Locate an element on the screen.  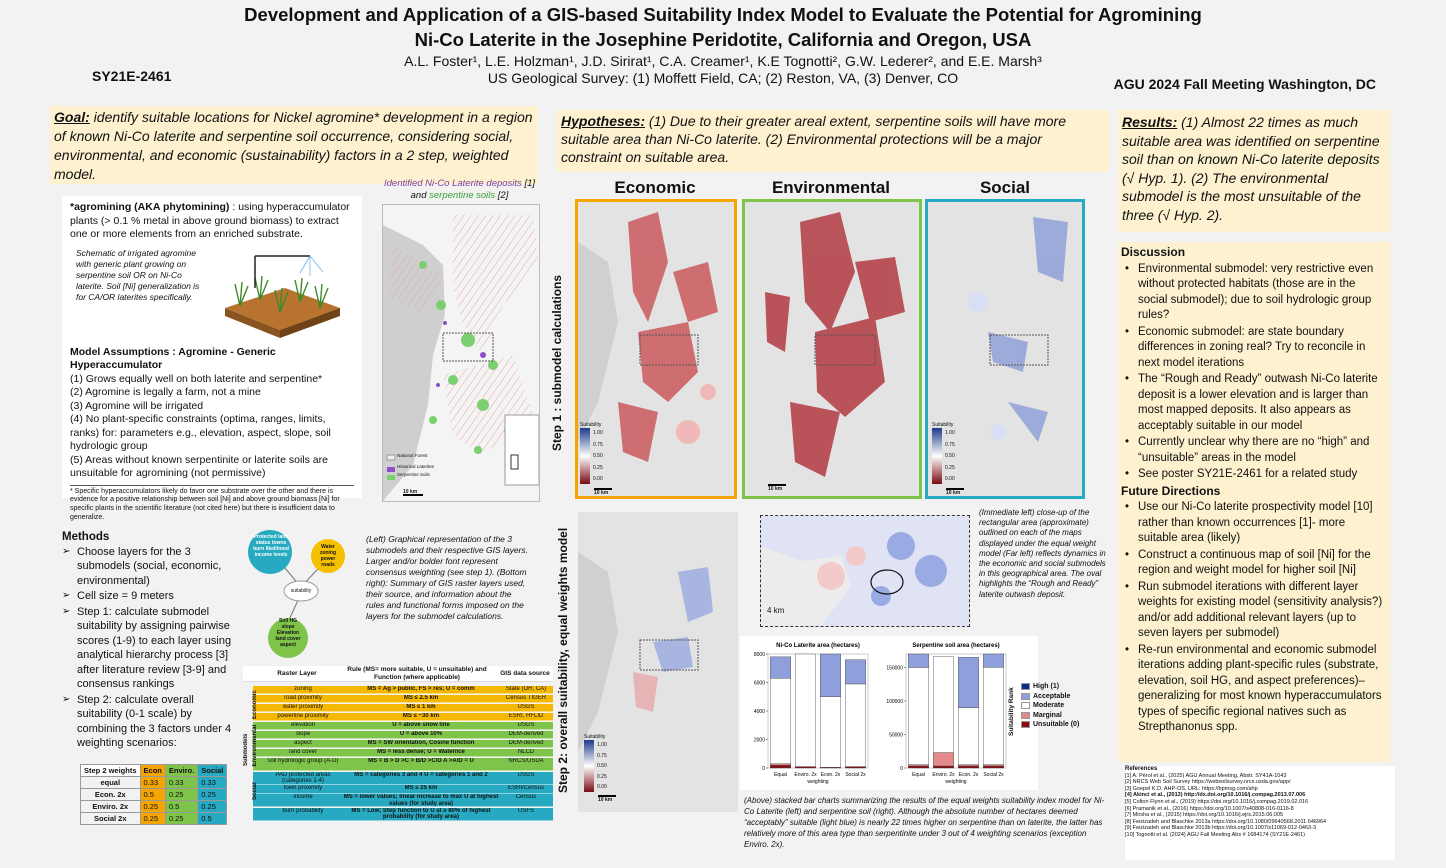
rank-label: Marginal is located at coordinates (1047, 715).